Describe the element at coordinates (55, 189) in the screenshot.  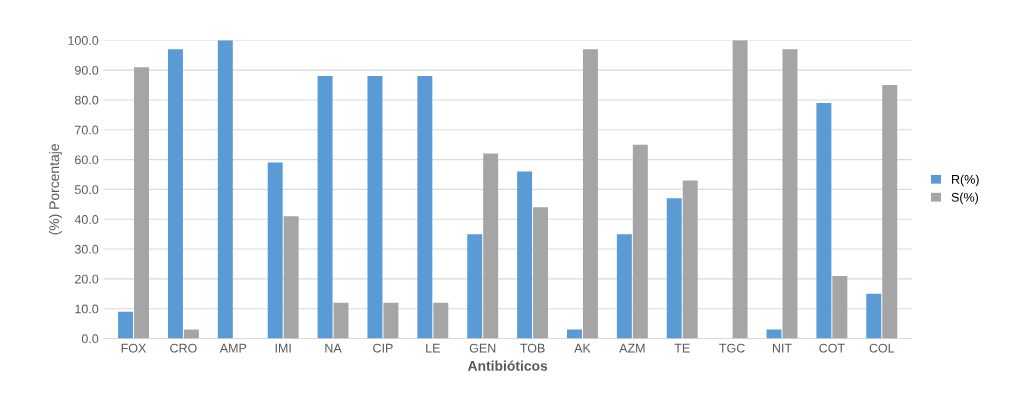
I see `y-axis-title: (%) Porcentaje` at that location.